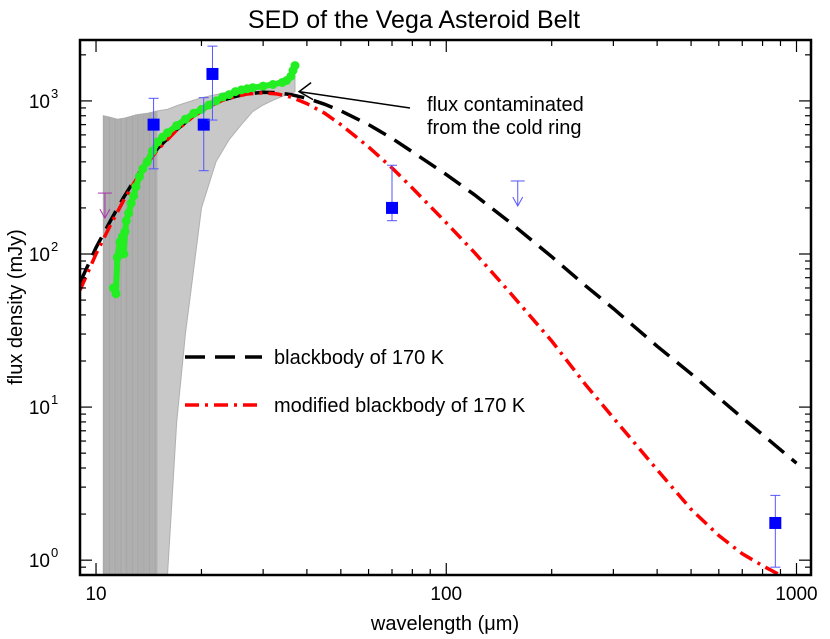  I want to click on chart-title: SED of the Vega Asteroid Belt, so click(414, 20).